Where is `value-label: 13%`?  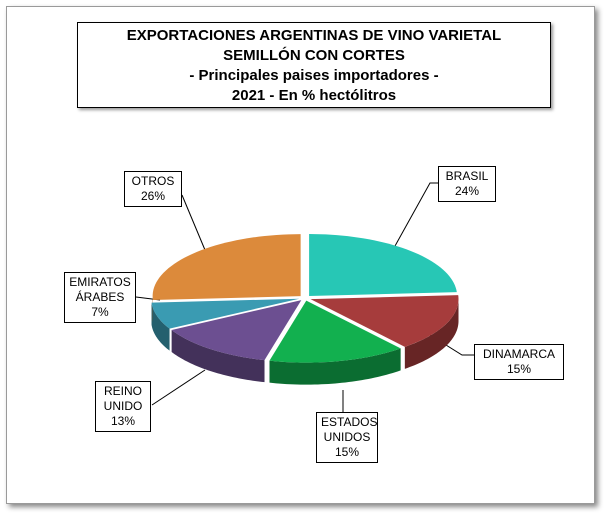
value-label: 13% is located at coordinates (123, 421).